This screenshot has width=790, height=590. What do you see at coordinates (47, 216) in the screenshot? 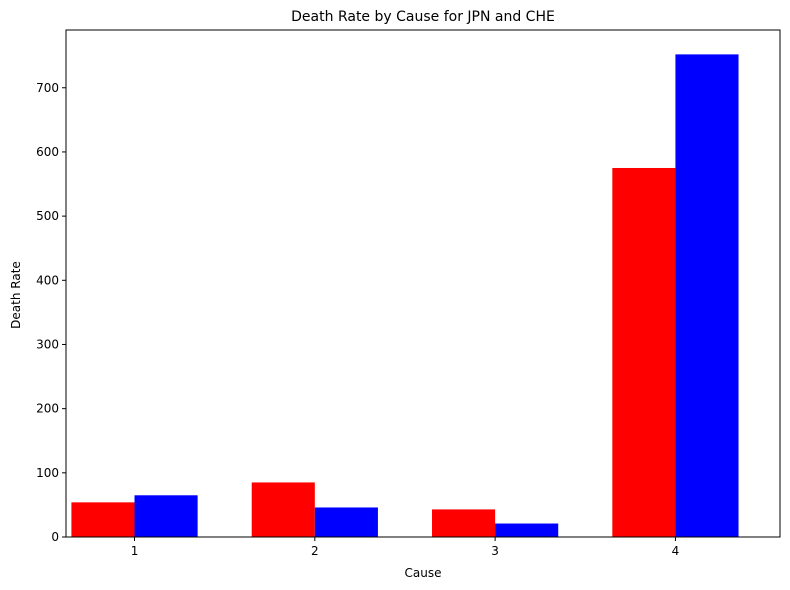
I see `y-tick-label: 500` at bounding box center [47, 216].